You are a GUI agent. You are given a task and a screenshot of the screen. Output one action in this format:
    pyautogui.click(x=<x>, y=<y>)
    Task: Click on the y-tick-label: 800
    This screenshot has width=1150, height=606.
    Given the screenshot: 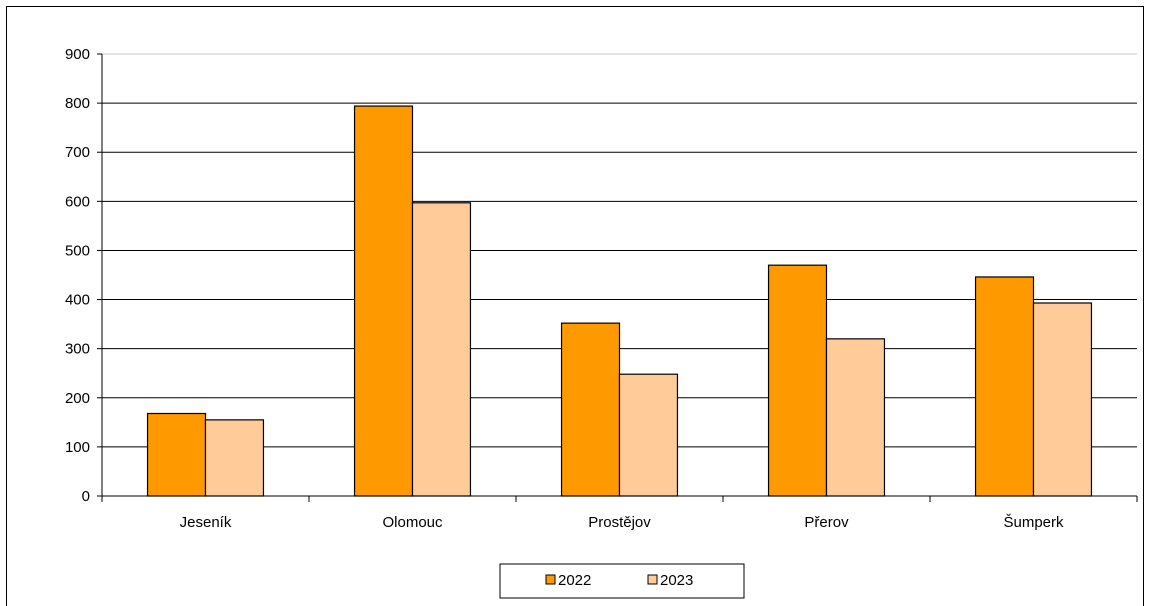 What is the action you would take?
    pyautogui.click(x=77, y=103)
    